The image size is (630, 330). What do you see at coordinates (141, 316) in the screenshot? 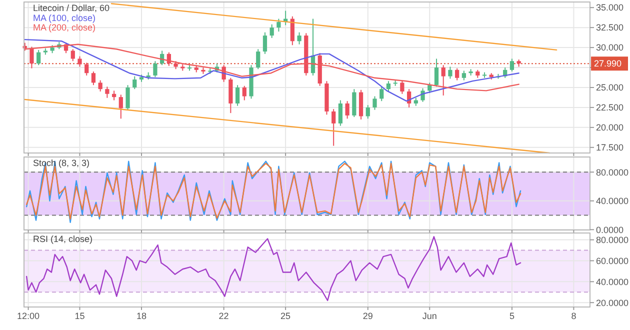
I see `x-tick-label: 18` at bounding box center [141, 316].